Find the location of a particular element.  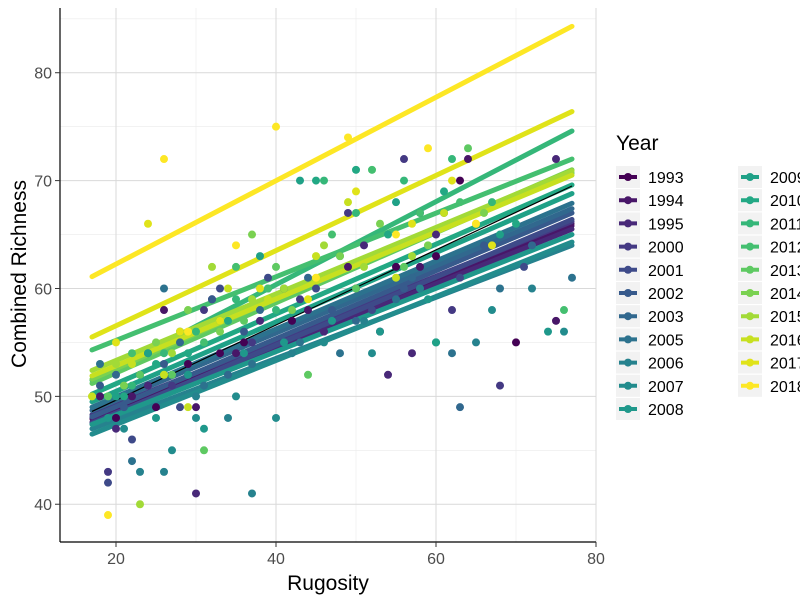

legend-label: 2005 is located at coordinates (666, 340).